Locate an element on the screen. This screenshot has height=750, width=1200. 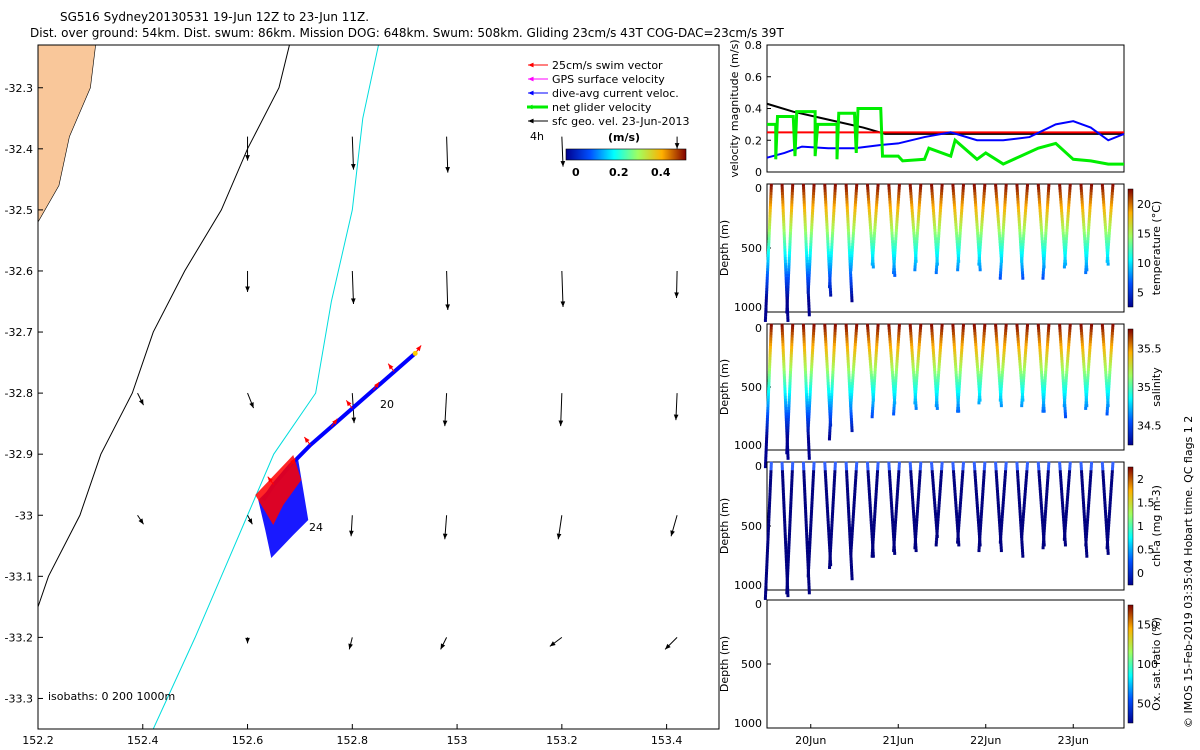
profile1-ylabel: Depth (m) is located at coordinates (724, 248).